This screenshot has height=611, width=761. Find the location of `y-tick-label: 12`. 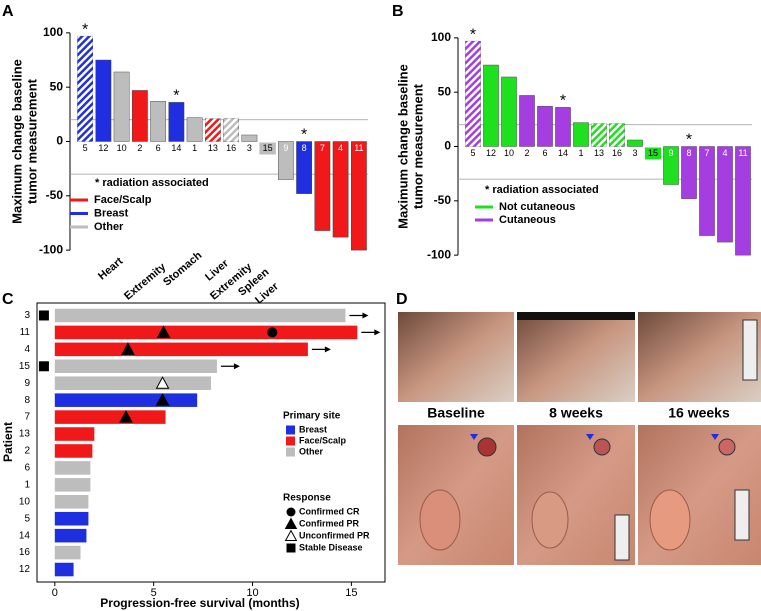

y-tick-label: 12 is located at coordinates (25, 569).